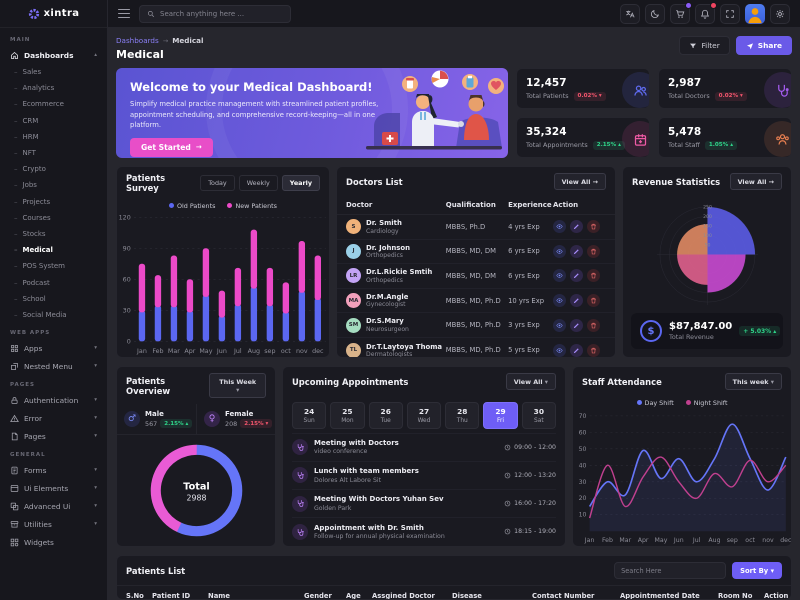  Describe the element at coordinates (347, 415) in the screenshot. I see `day-pill-25: 25 Mon` at that location.